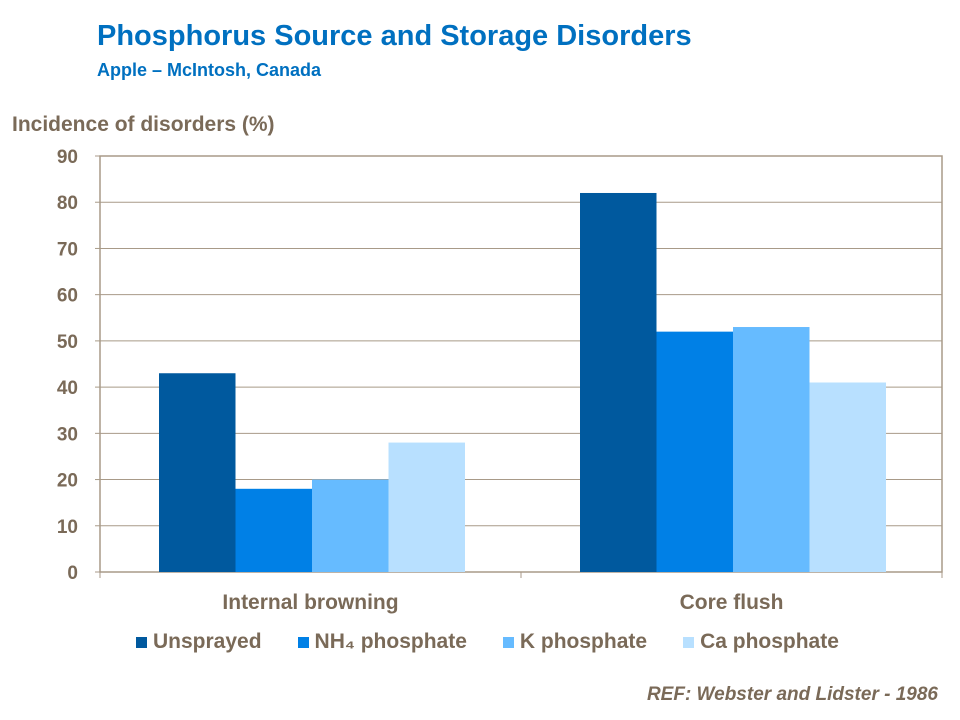 This screenshot has height=720, width=960. What do you see at coordinates (792, 694) in the screenshot?
I see `reference-note: REF: Webster and Lidster - 1986` at bounding box center [792, 694].